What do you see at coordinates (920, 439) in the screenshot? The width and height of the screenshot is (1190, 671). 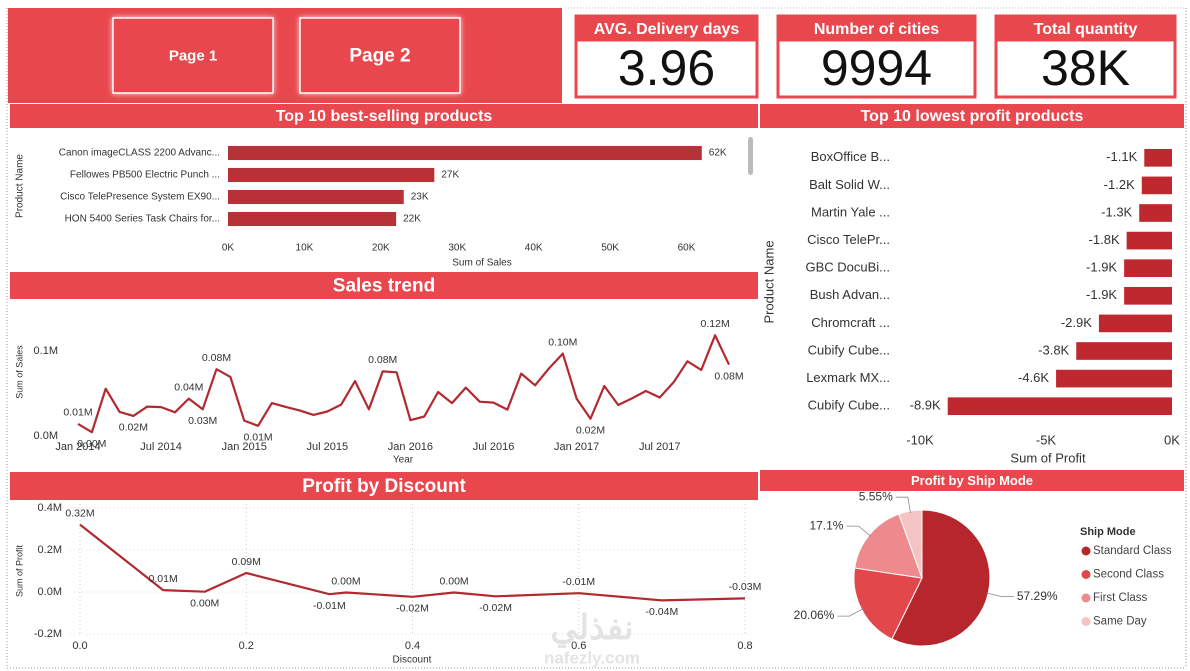 I see `x-tick-label: -10K` at bounding box center [920, 439].